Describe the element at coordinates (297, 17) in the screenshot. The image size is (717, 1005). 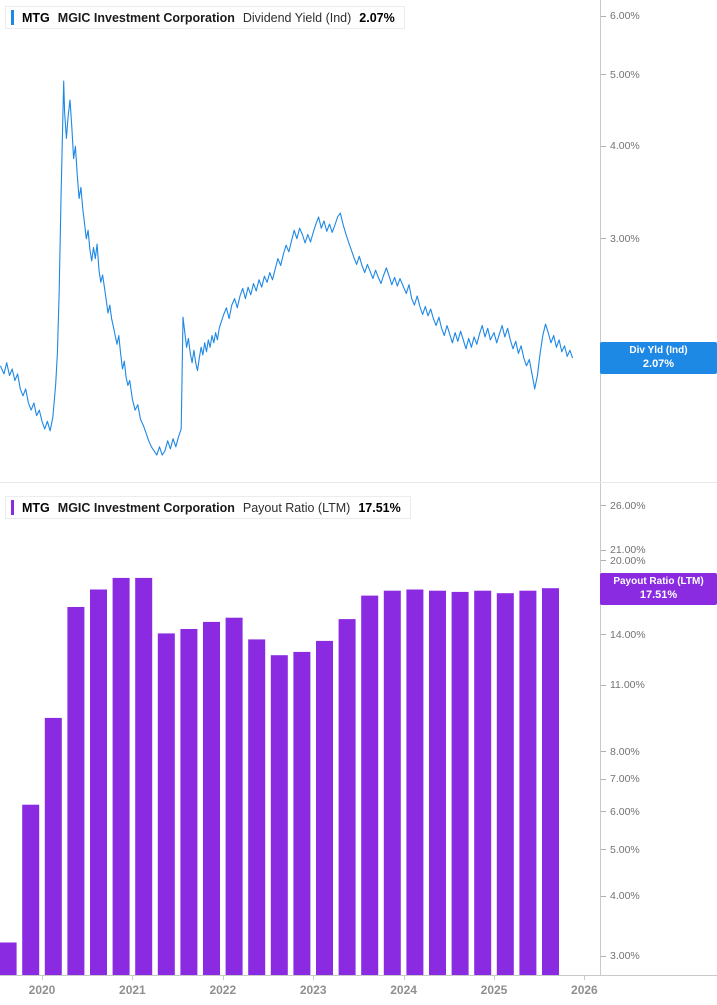
I see `metric-name: Dividend Yield (Ind)` at that location.